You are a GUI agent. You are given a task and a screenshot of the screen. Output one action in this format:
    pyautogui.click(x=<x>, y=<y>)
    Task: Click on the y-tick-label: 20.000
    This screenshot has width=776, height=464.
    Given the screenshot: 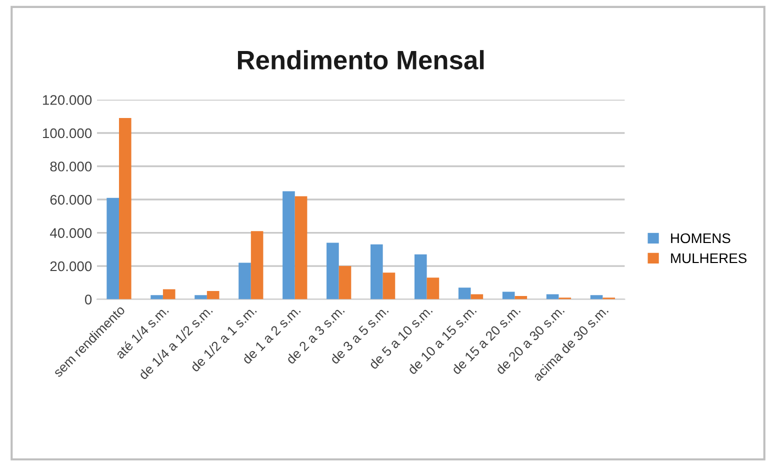 What is the action you would take?
    pyautogui.click(x=71, y=266)
    